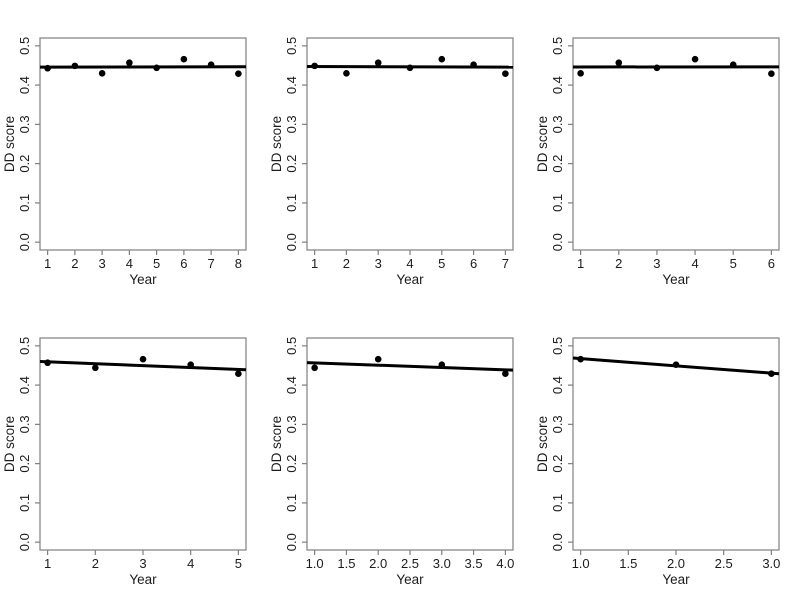 The image size is (800, 600). What do you see at coordinates (628, 563) in the screenshot?
I see `x-tick-label: 1.5` at bounding box center [628, 563].